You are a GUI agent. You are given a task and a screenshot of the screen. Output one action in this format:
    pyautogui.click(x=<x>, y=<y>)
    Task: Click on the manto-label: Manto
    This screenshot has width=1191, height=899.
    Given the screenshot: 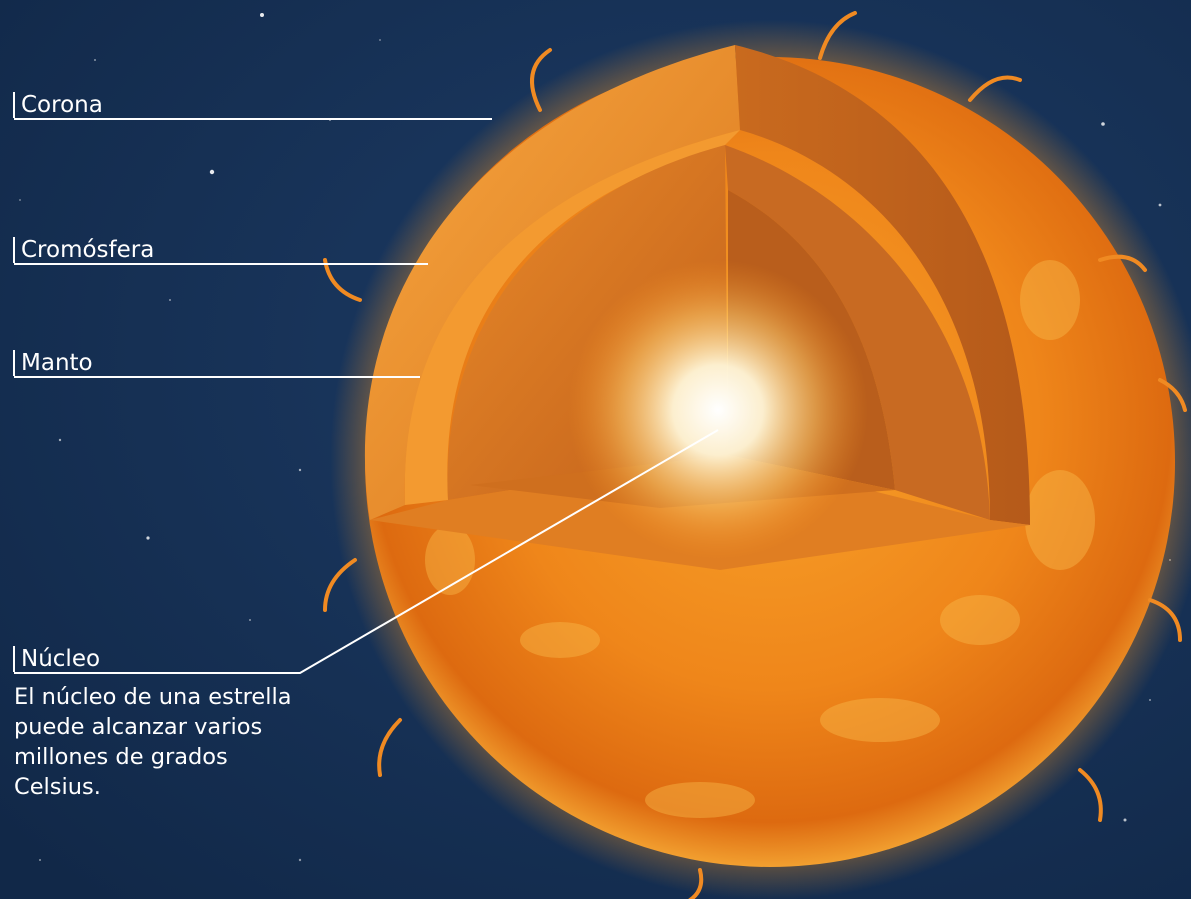 What is the action you would take?
    pyautogui.click(x=53, y=363)
    